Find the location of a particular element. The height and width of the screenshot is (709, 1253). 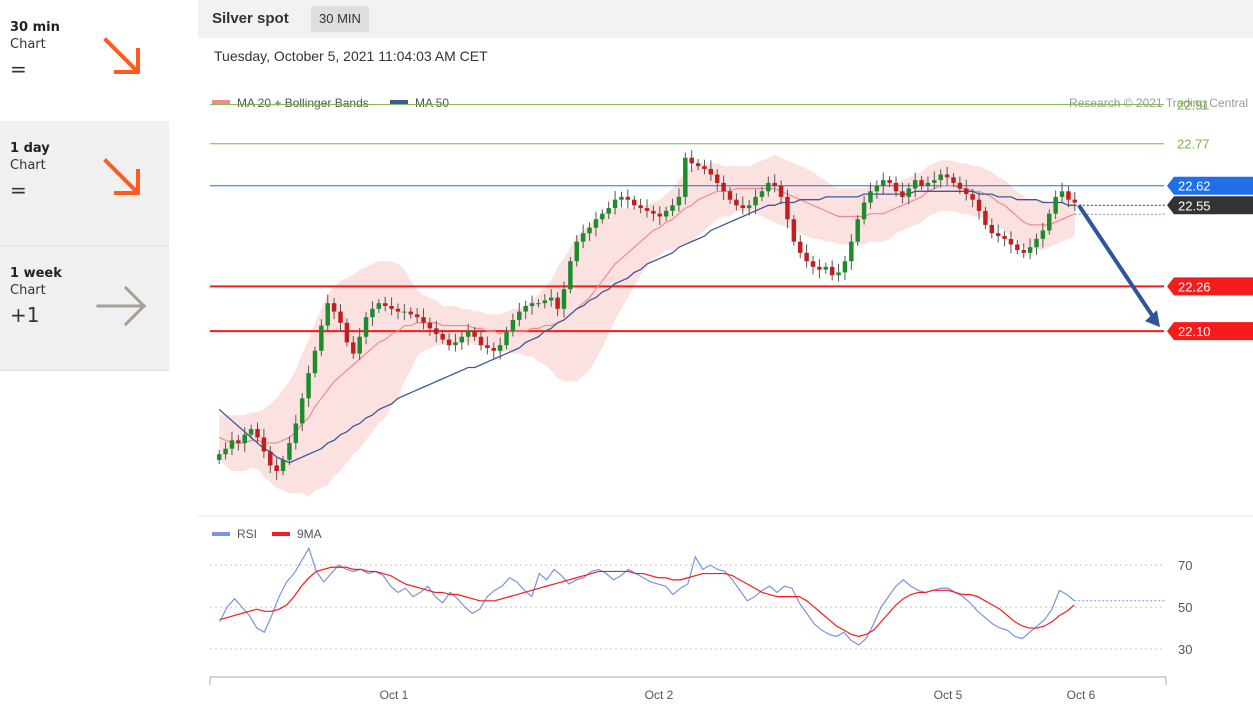

legend-label: MA 20 + Bollinger Bands is located at coordinates (303, 103).